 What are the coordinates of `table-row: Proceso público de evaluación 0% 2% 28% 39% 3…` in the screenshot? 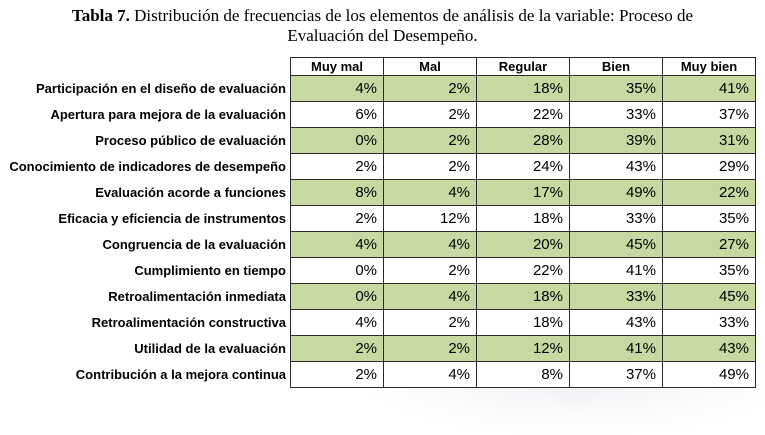 It's located at (378, 140).